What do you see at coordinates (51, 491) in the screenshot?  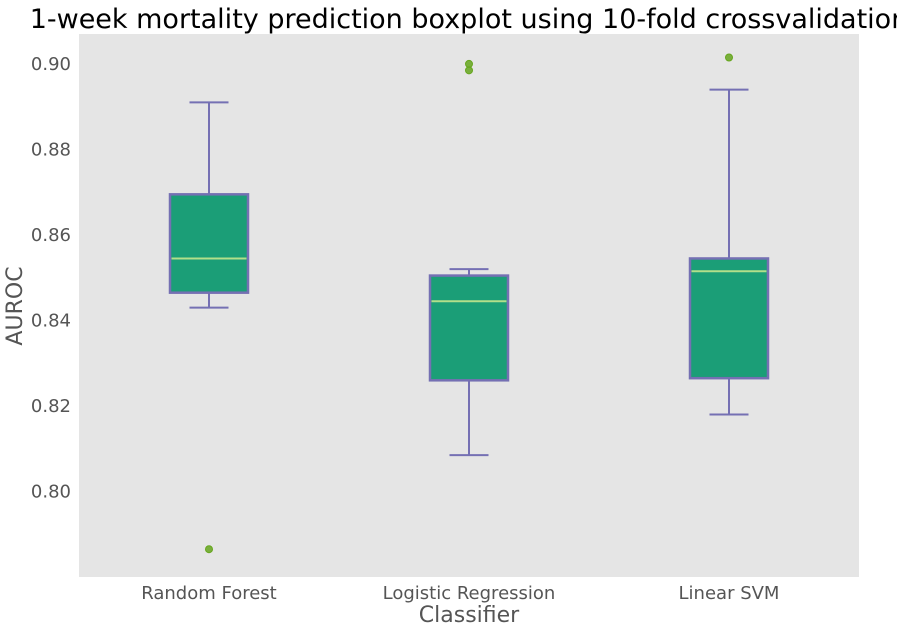 I see `y-tick-label: 0.80` at bounding box center [51, 491].